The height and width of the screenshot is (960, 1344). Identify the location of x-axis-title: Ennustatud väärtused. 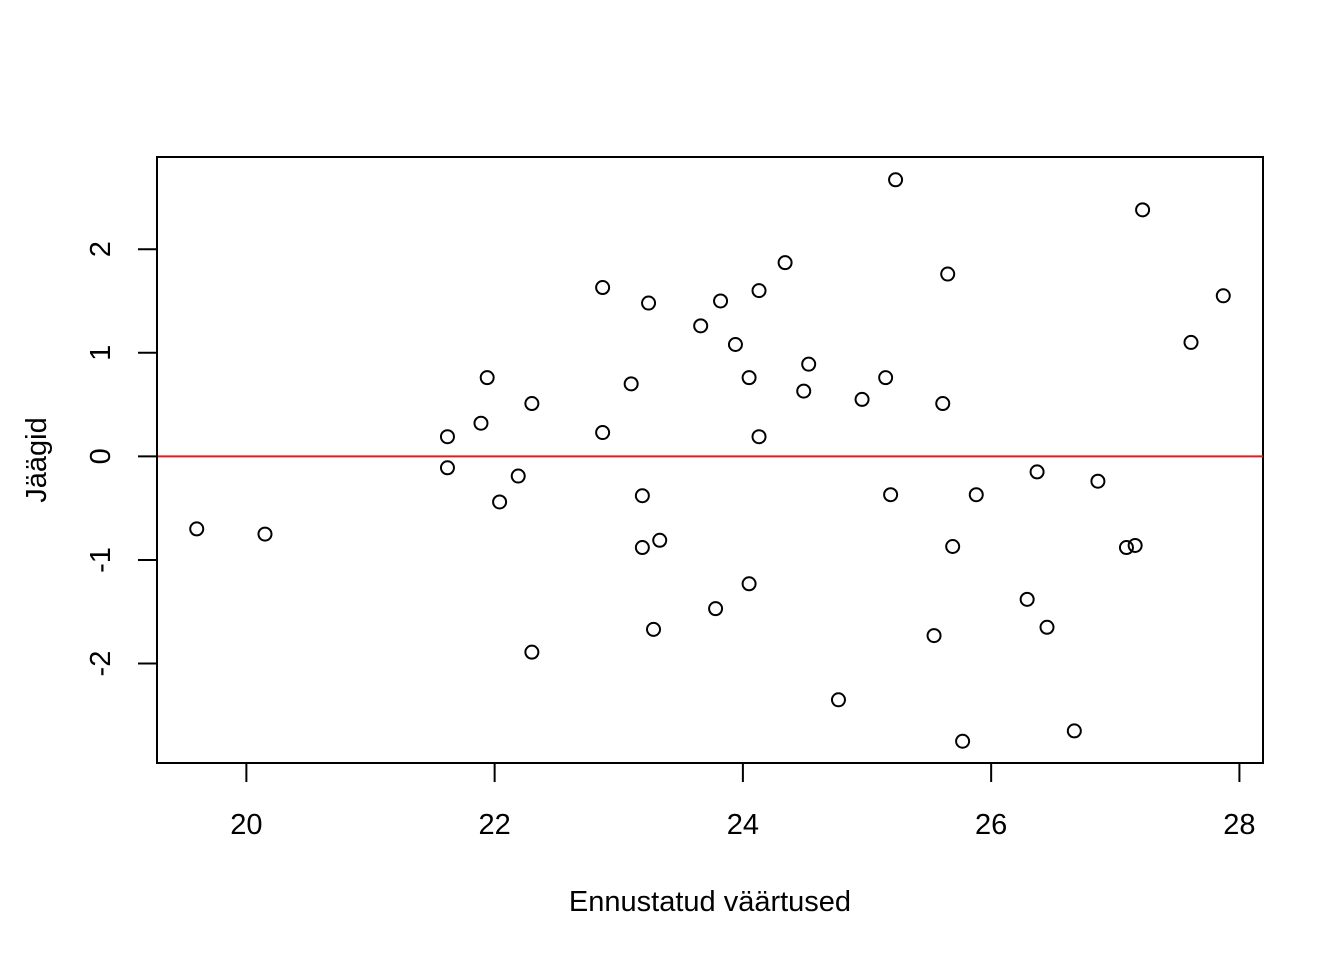
(710, 902).